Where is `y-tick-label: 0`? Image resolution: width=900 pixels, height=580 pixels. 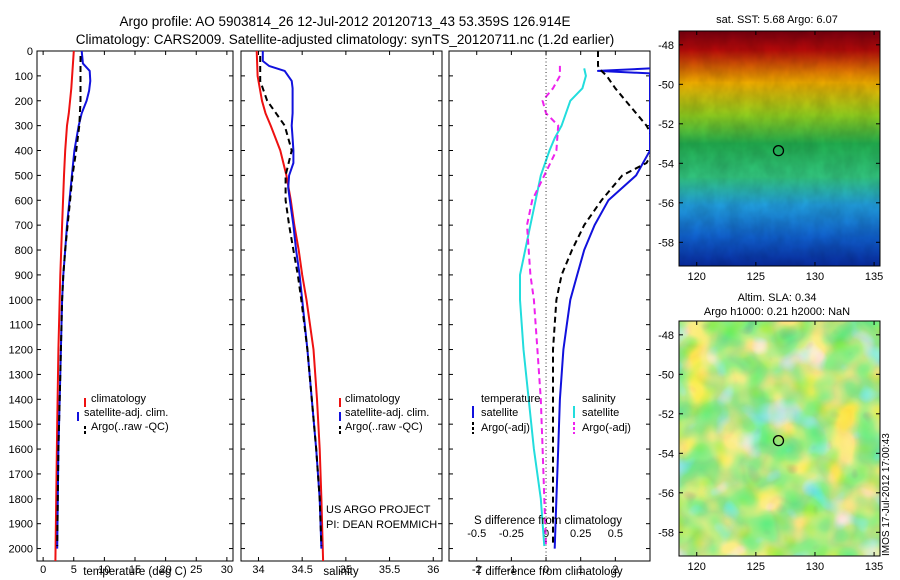 y-tick-label: 0 is located at coordinates (30, 52).